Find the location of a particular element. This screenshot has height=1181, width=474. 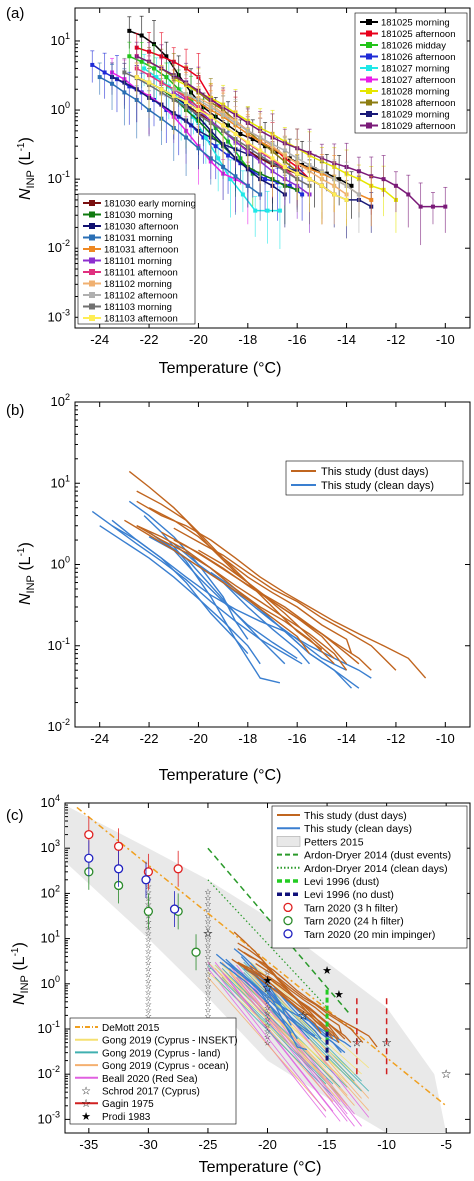

legend-swatch-star: ☆ is located at coordinates (86, 1104).